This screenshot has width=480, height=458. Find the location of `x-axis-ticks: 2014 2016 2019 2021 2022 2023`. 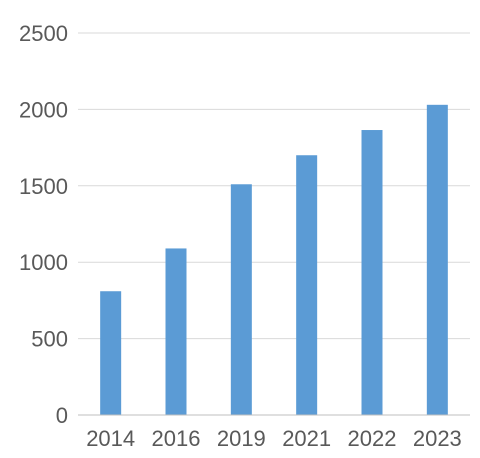

x-axis-ticks: 2014 2016 2019 2021 2022 2023 is located at coordinates (274, 438).